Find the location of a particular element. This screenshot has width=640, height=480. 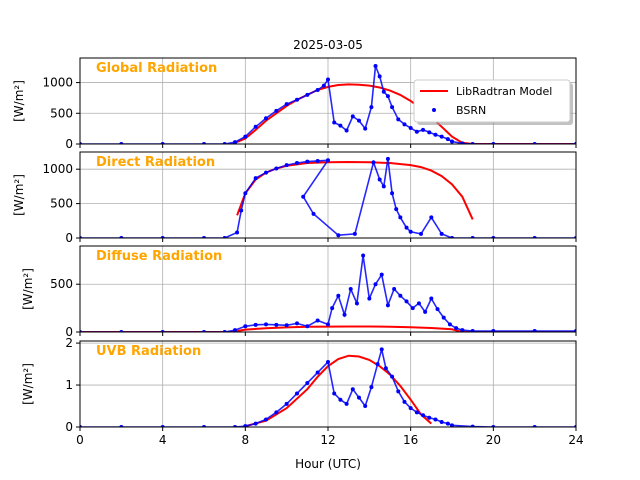

y-tick-label: 2 is located at coordinates (69, 343).